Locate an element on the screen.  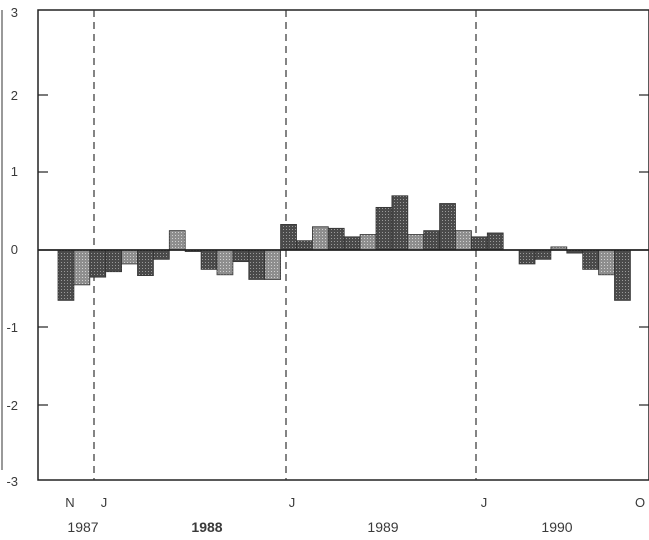
x-year-label-1989: 1989 is located at coordinates (382, 527).